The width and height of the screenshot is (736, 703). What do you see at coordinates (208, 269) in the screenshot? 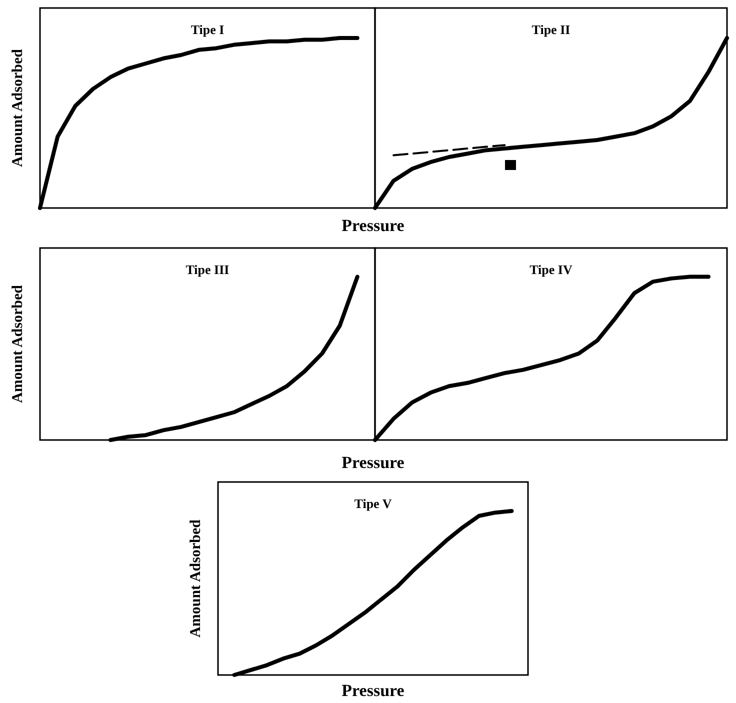
I see `chart-title: Tipe III` at bounding box center [208, 269].